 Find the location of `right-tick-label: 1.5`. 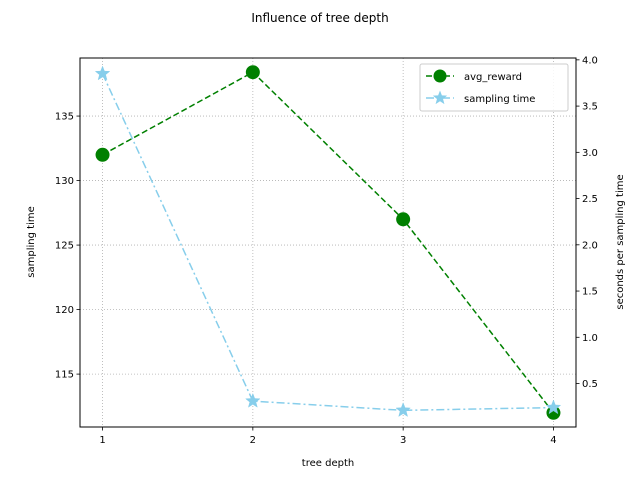

right-tick-label: 1.5 is located at coordinates (590, 292).